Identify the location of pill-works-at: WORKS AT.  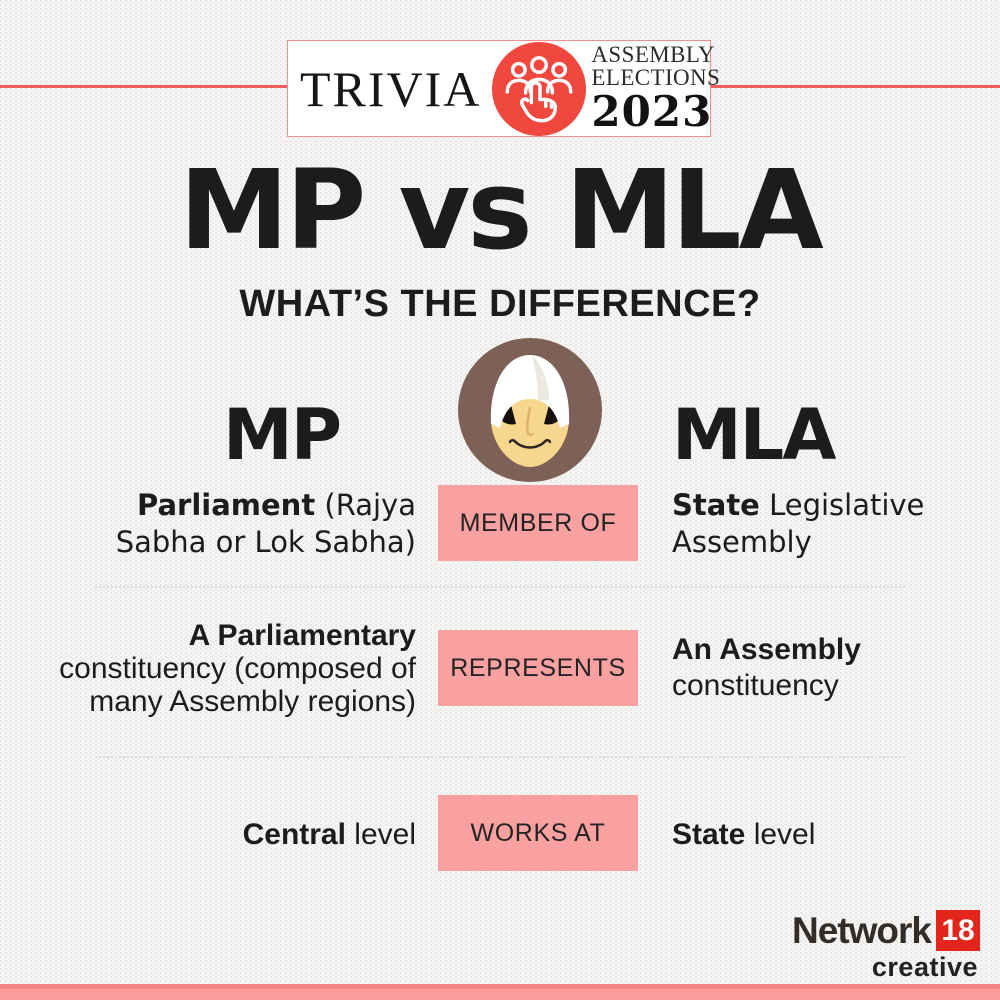
(538, 833).